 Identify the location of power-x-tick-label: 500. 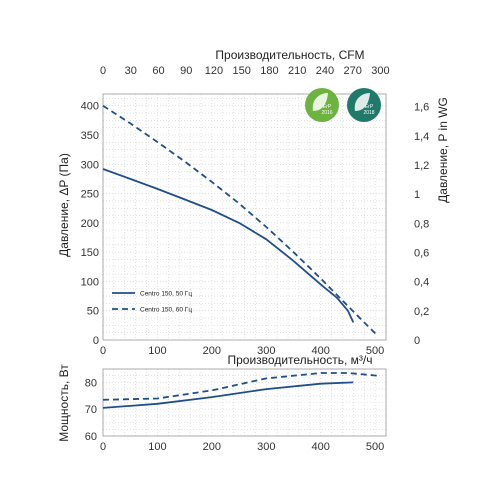
(375, 447).